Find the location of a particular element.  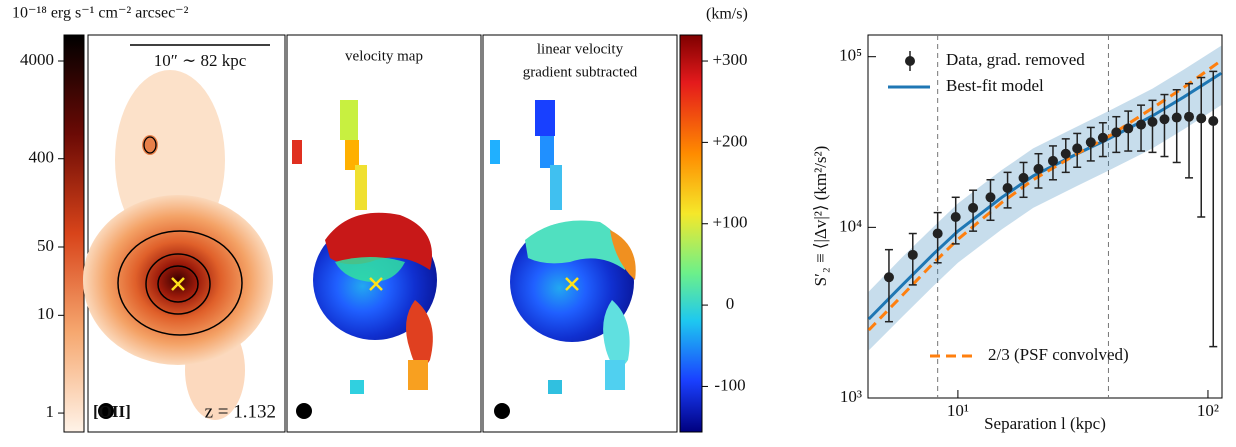

legend-label: 2/3 (PSF convolved) is located at coordinates (1058, 354).